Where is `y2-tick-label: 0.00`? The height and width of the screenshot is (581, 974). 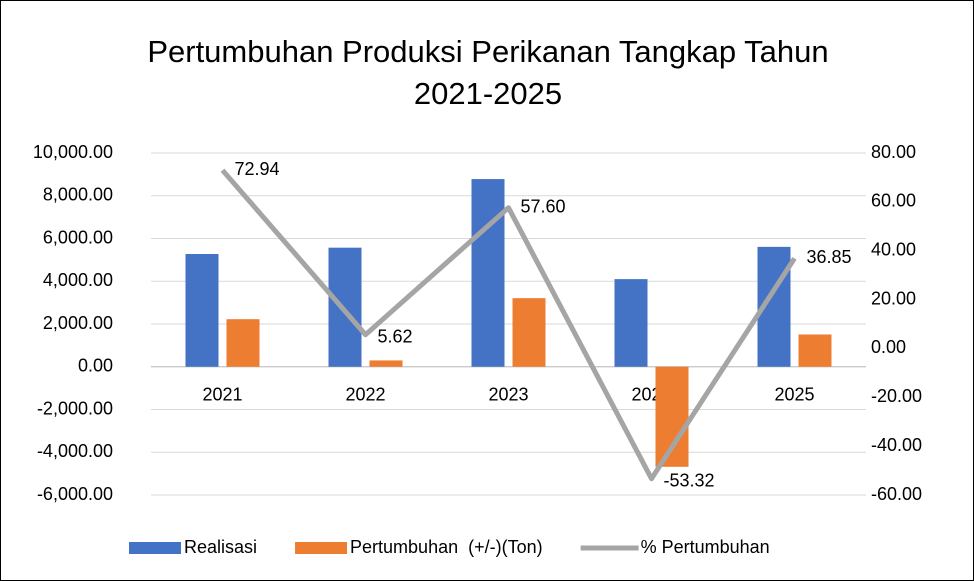 y2-tick-label: 0.00 is located at coordinates (888, 347).